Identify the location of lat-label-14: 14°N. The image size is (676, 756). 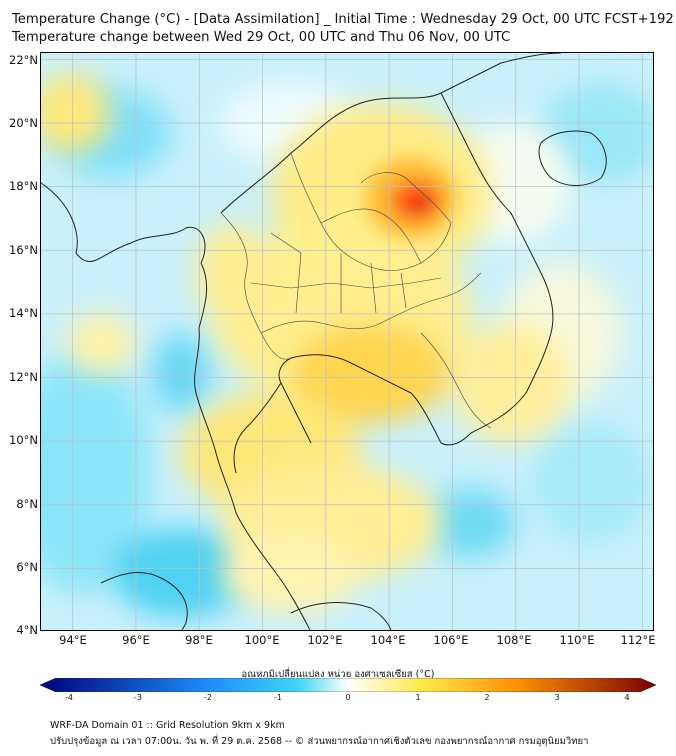
(23, 313).